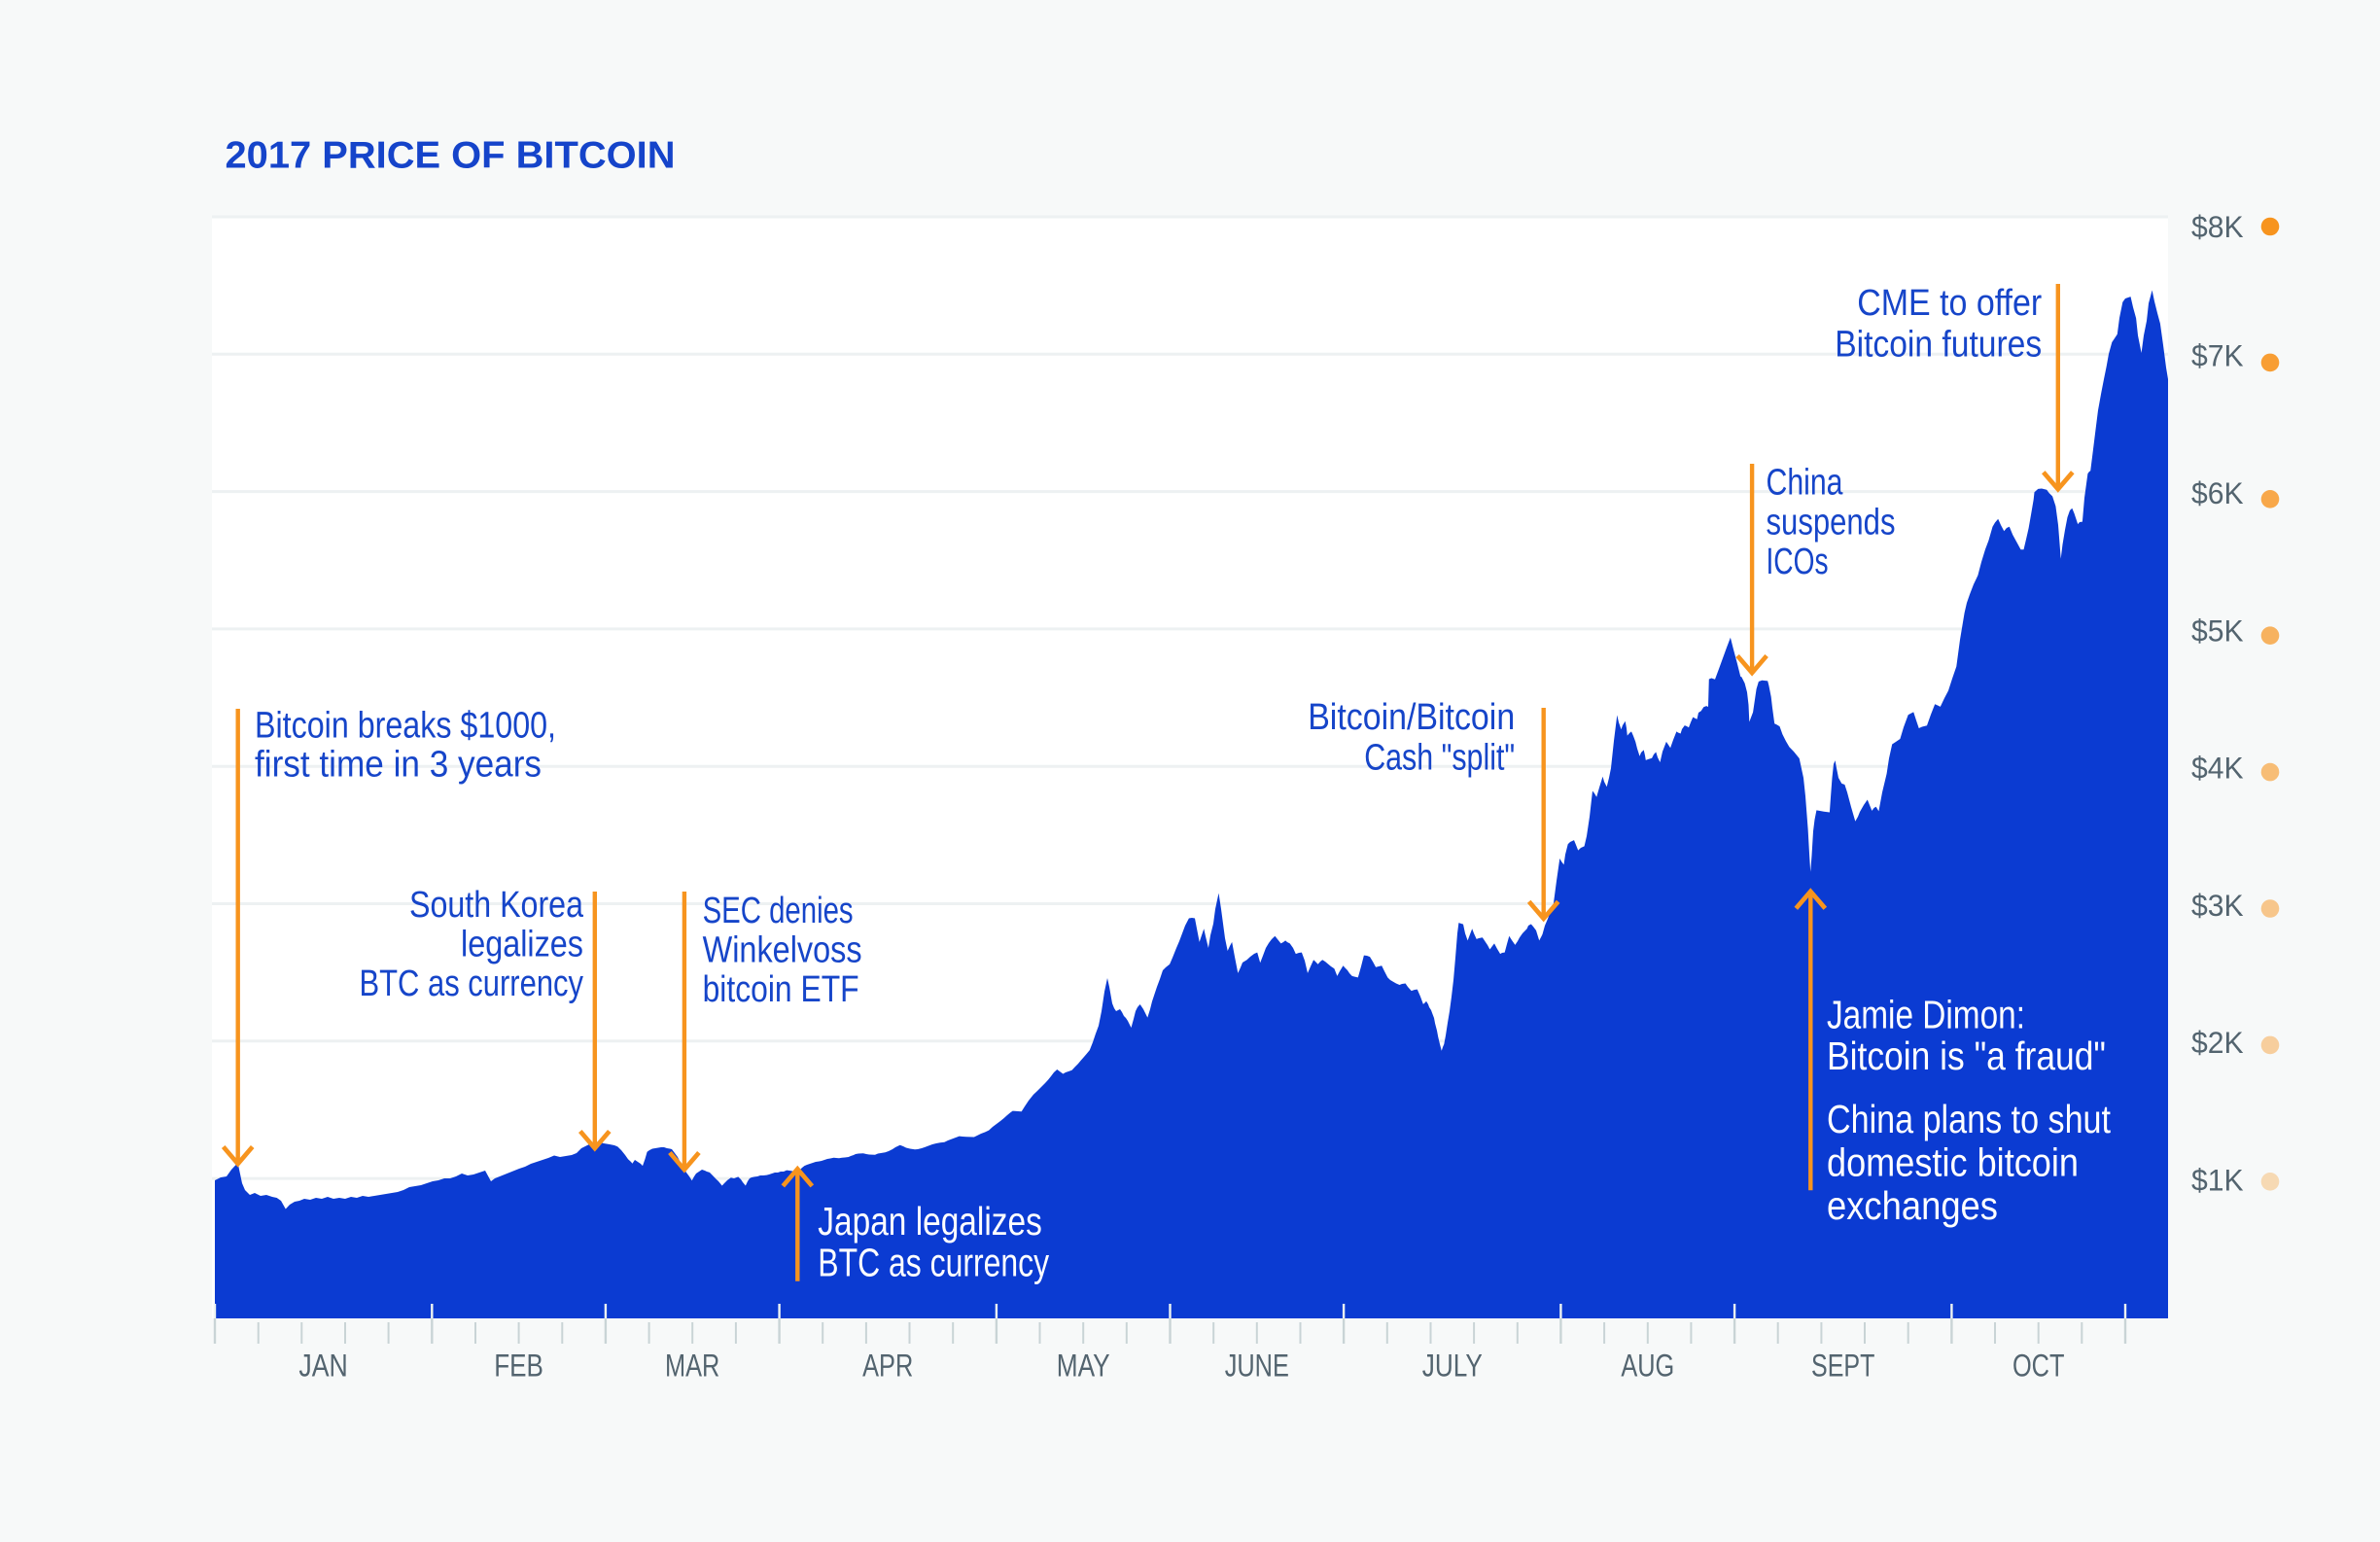  What do you see at coordinates (1439, 758) in the screenshot?
I see `svg-text: Cash "split"` at bounding box center [1439, 758].